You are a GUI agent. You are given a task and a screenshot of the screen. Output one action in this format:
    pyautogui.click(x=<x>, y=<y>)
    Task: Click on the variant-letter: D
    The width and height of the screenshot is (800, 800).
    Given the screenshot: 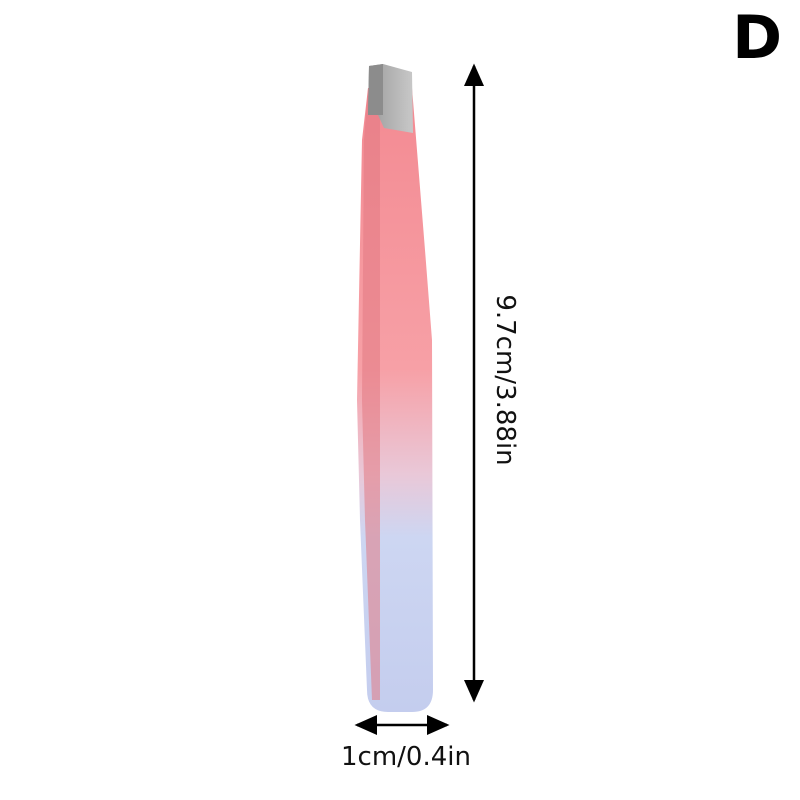 What is the action you would take?
    pyautogui.click(x=757, y=38)
    